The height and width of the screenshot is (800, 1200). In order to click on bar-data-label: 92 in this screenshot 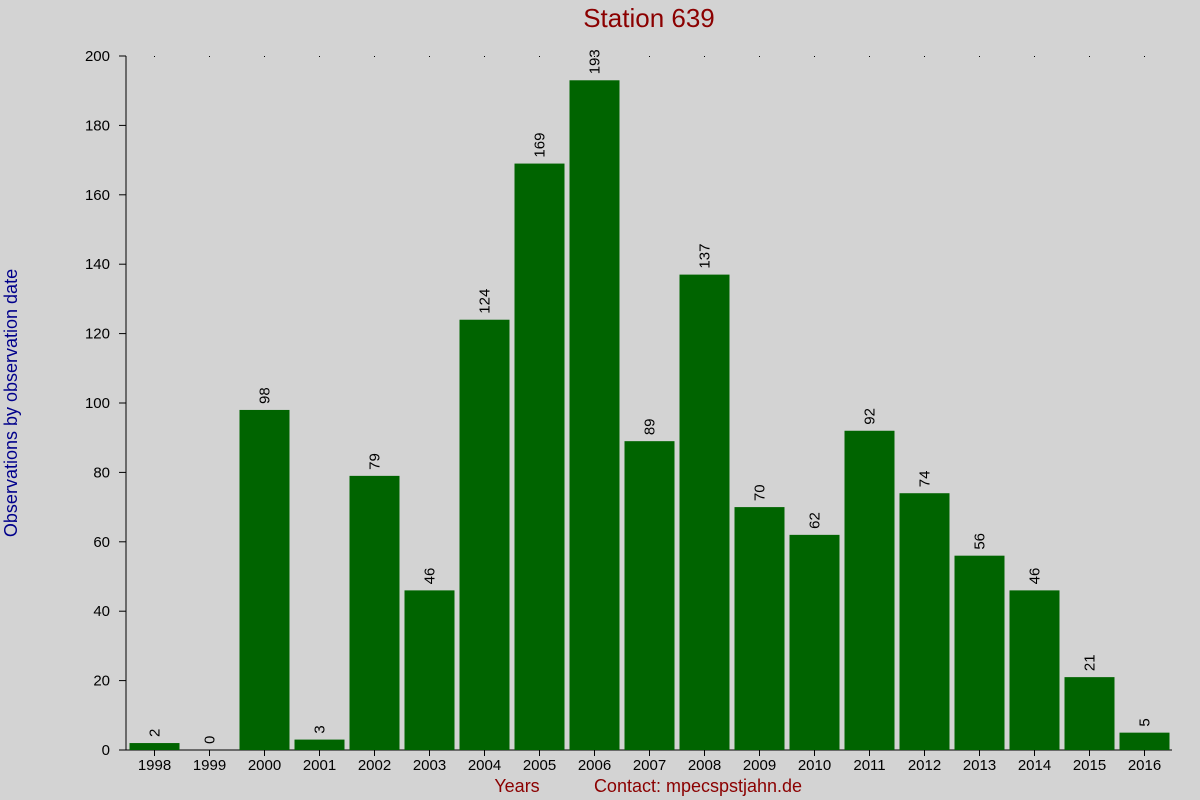, I will do `click(870, 416)`.